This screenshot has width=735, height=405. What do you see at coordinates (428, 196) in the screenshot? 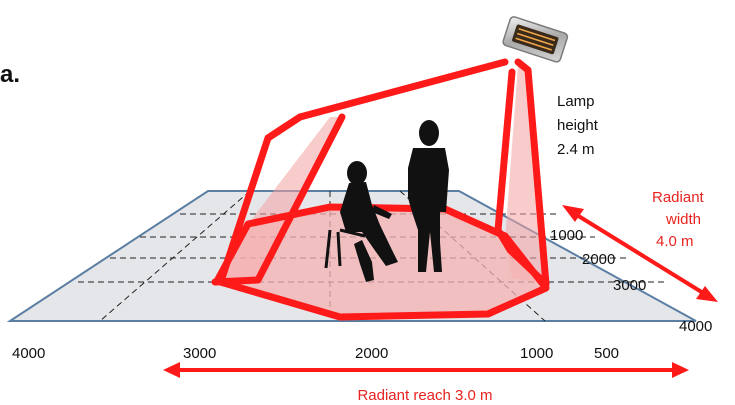
I see `standing-man-silhouette` at bounding box center [428, 196].